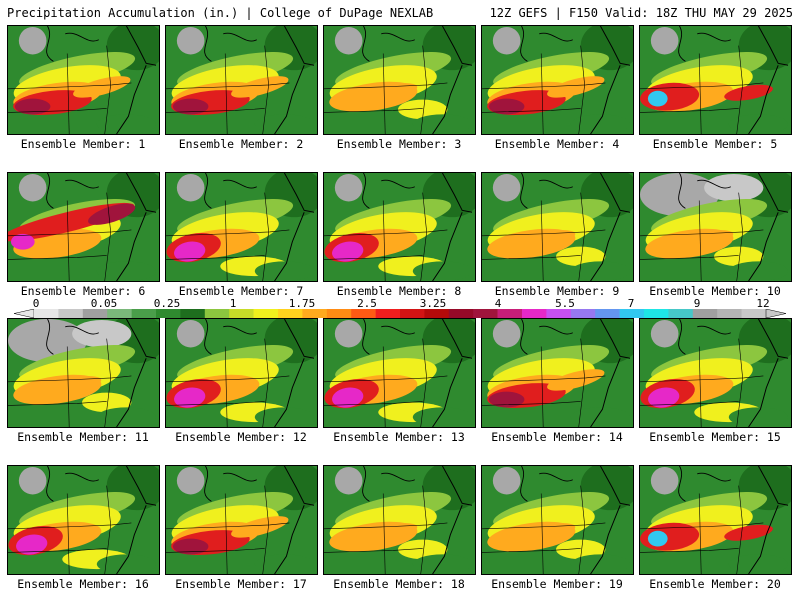 This screenshot has width=800, height=600. I want to click on ensemble-member-label-5: Ensemble Member: 5, so click(715, 144).